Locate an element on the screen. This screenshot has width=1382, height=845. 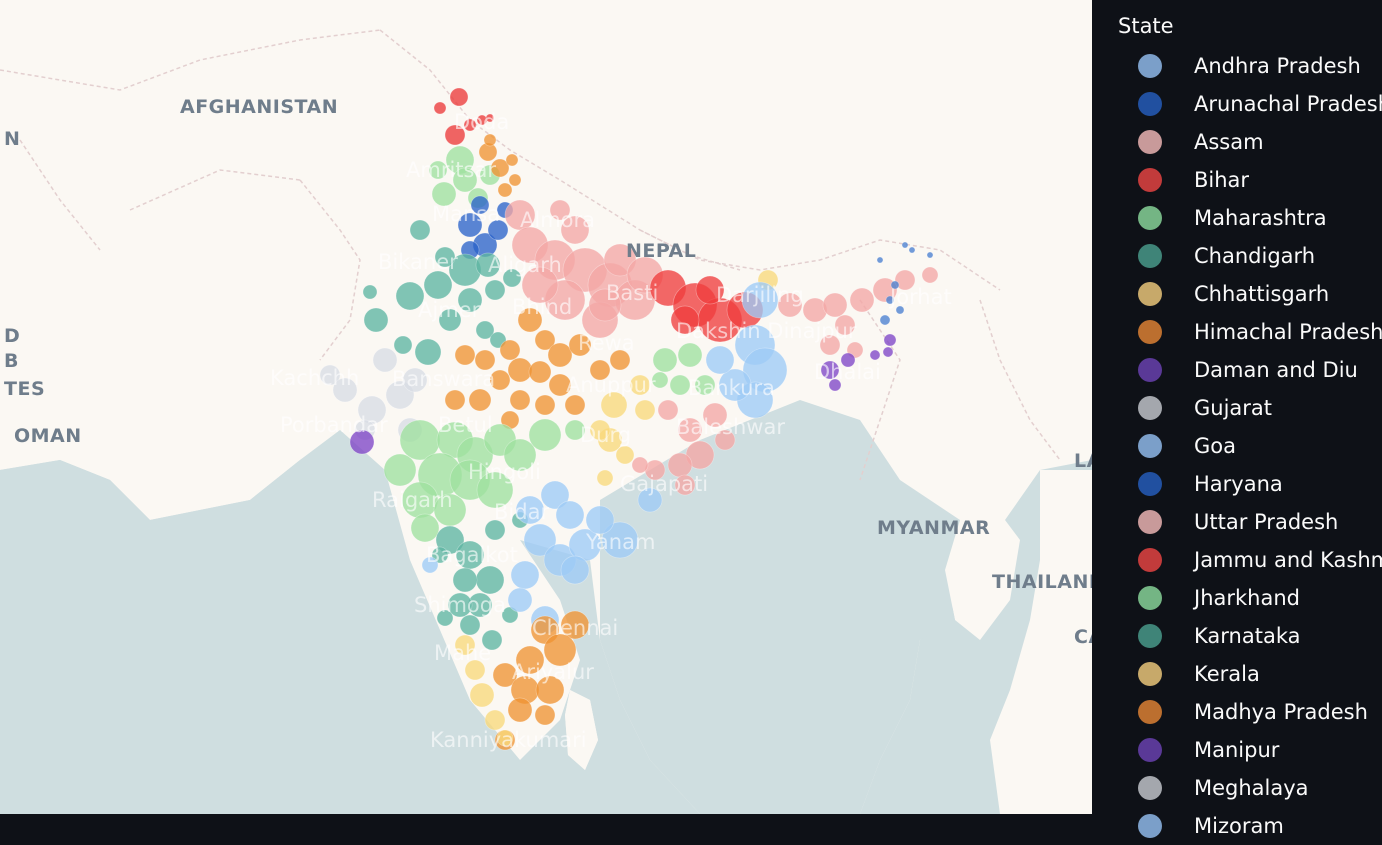
legend-item-himachal-pradesh: Himachal Pradesh is located at coordinates (1260, 332).